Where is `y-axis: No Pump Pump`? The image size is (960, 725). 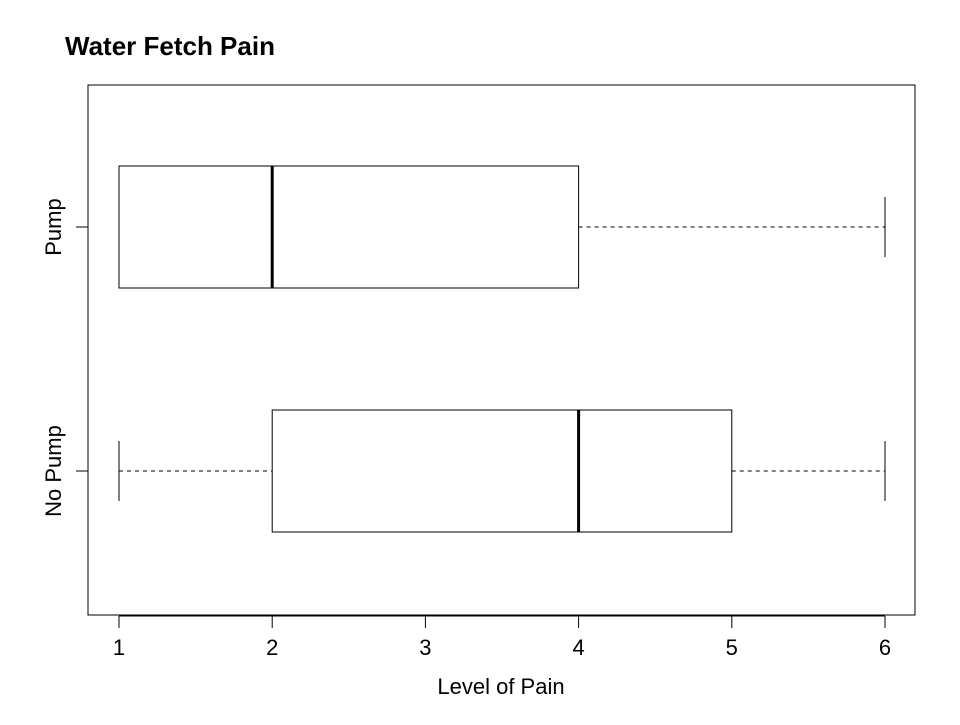 y-axis: No Pump Pump is located at coordinates (65, 357).